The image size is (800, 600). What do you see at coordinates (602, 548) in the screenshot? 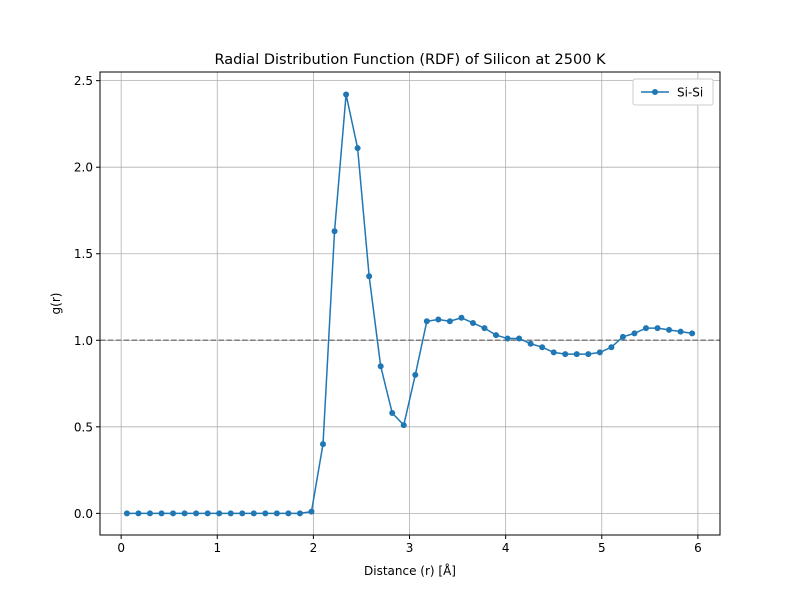
I see `x-tick-label: 5` at bounding box center [602, 548].